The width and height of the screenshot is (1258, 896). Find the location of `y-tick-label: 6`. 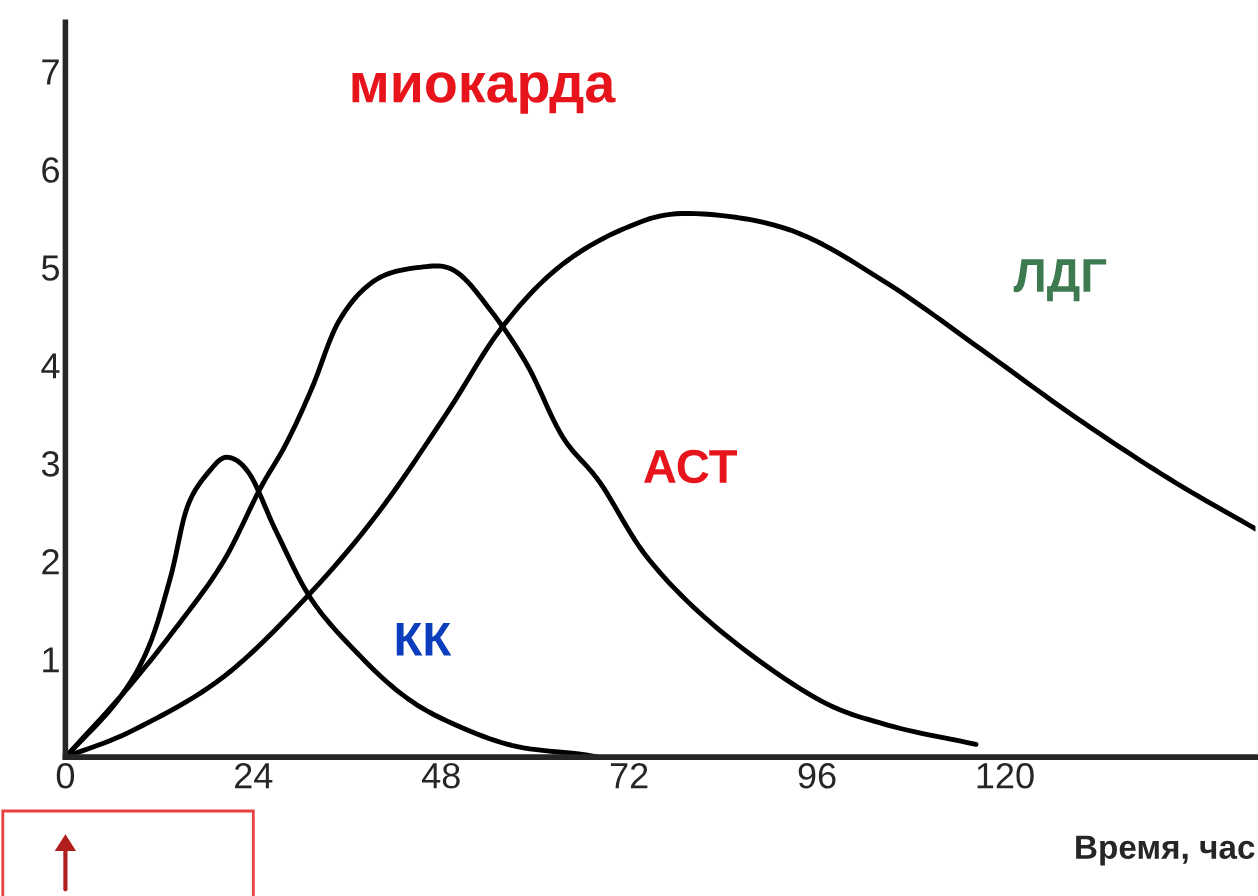

y-tick-label: 6 is located at coordinates (50, 170).